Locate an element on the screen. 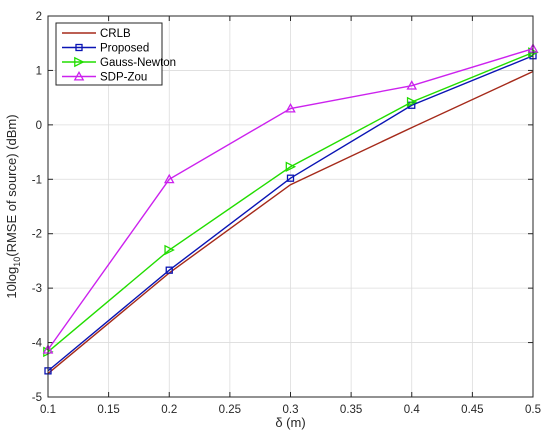 This screenshot has height=437, width=550. legend-label: Gauss-Newton is located at coordinates (138, 63).